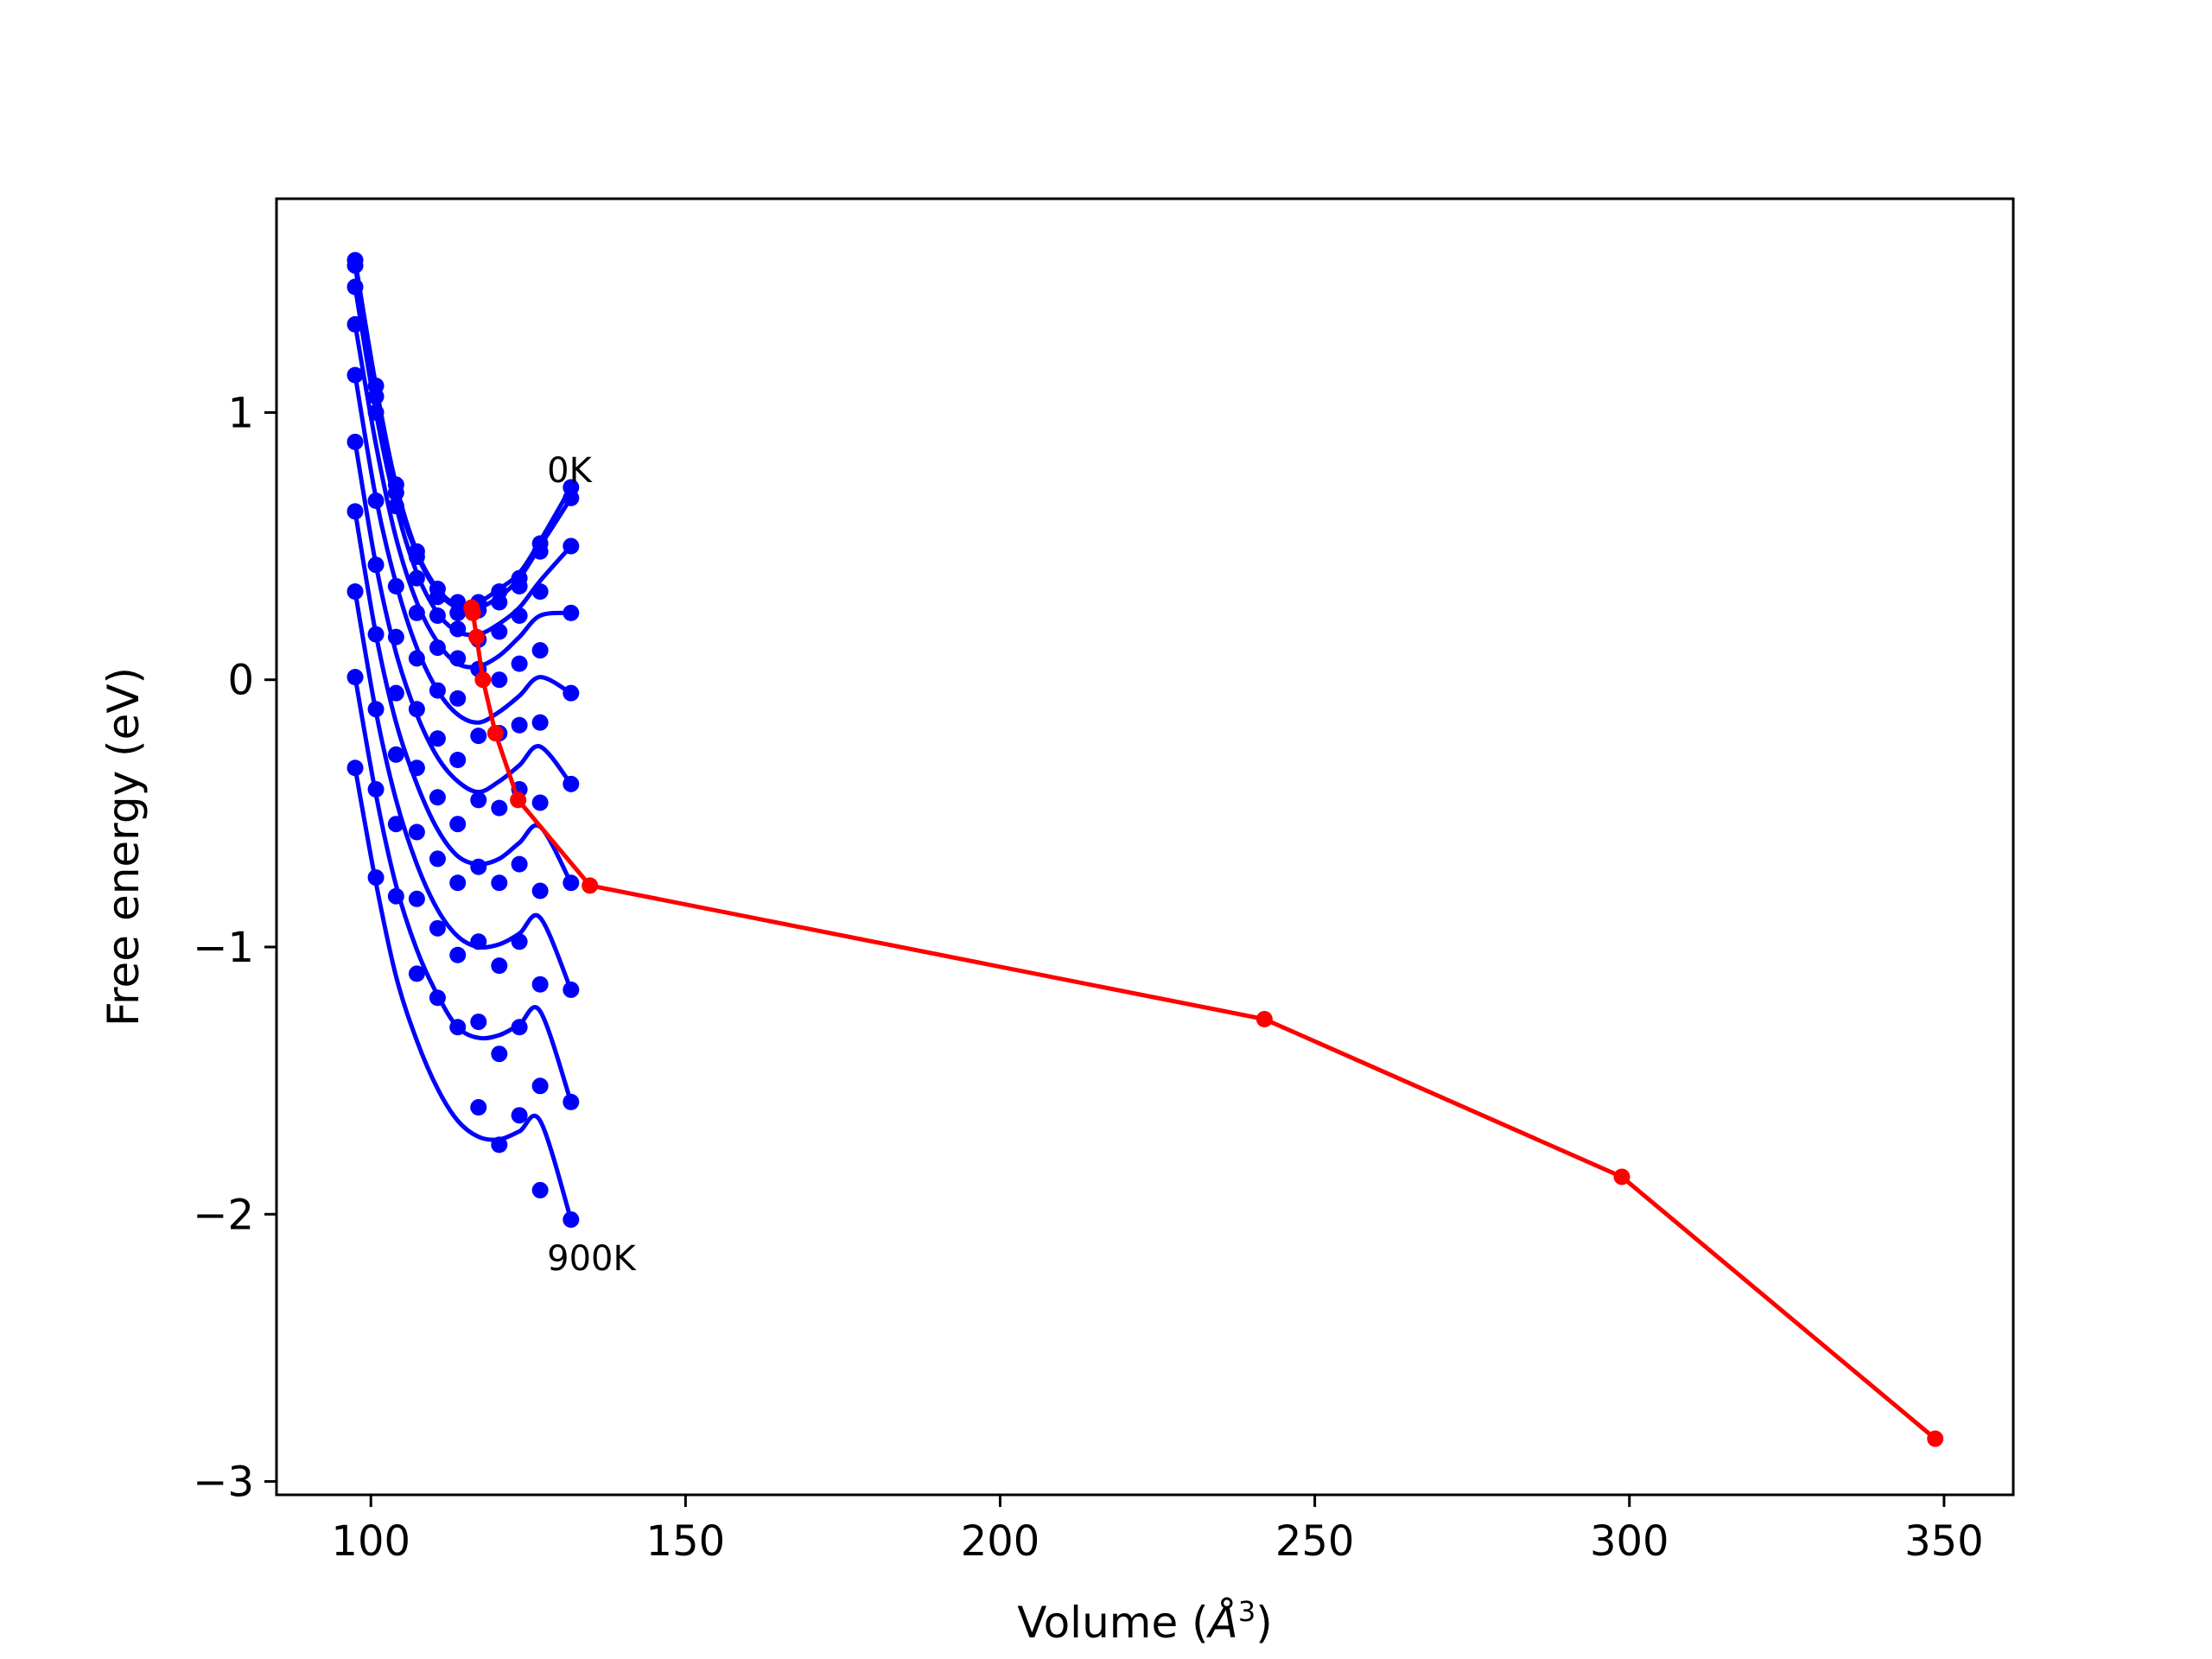 The height and width of the screenshot is (1659, 2212). I want to click on x-tick-label: 100, so click(370, 1541).